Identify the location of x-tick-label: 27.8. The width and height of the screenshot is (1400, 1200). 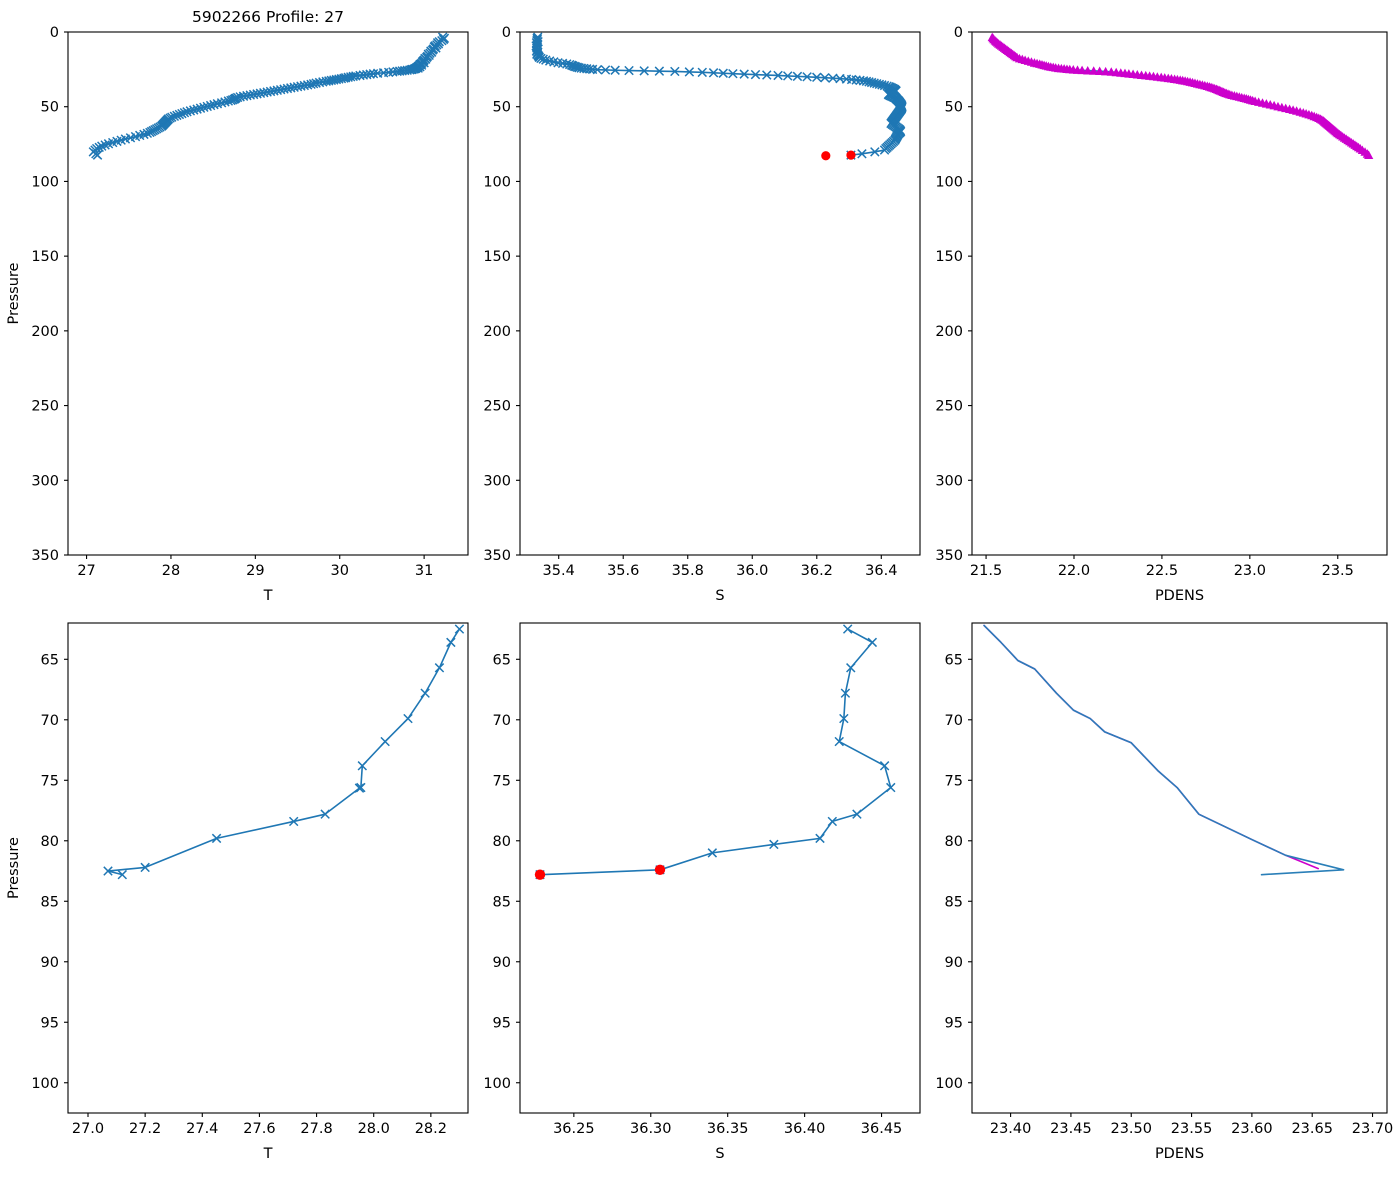
(316, 1129).